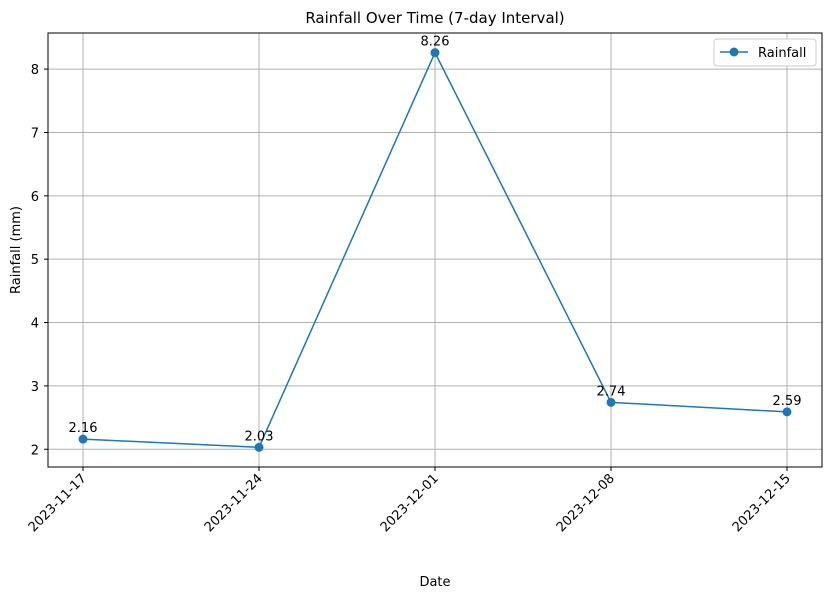  What do you see at coordinates (734, 52) in the screenshot?
I see `legend-marker-swatch` at bounding box center [734, 52].